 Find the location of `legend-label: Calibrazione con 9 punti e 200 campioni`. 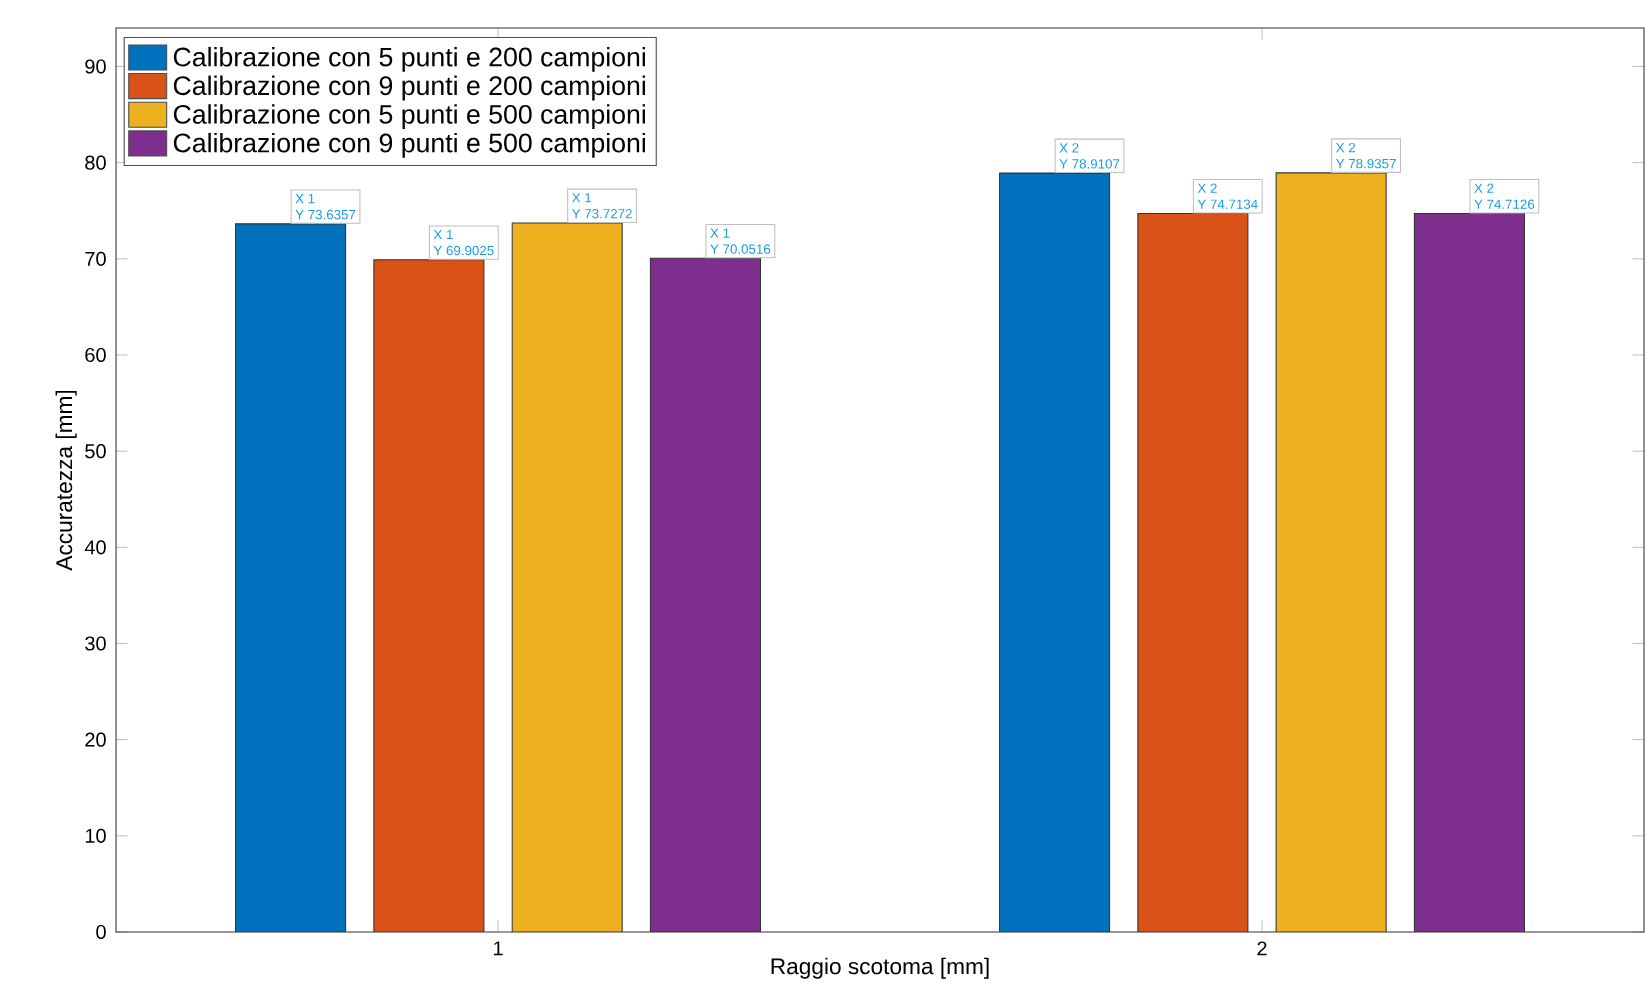

legend-label: Calibrazione con 9 punti e 200 campioni is located at coordinates (409, 88).